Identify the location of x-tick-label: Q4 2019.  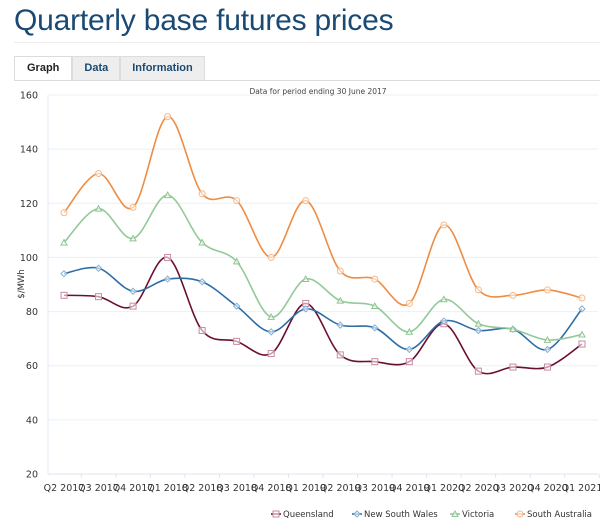
(409, 488).